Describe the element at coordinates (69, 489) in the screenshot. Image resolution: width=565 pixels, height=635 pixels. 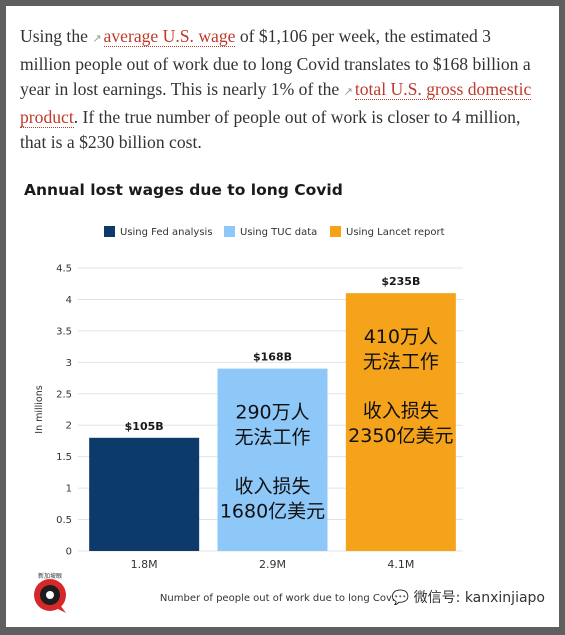
I see `y-tick-label: 1` at that location.